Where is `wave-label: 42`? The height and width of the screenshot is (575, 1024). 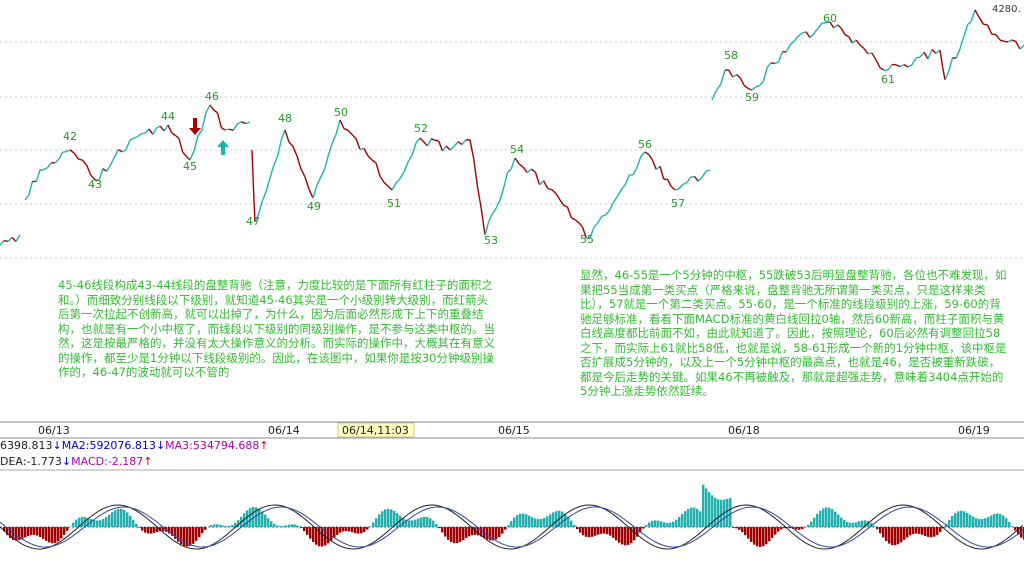
wave-label: 42 is located at coordinates (70, 136).